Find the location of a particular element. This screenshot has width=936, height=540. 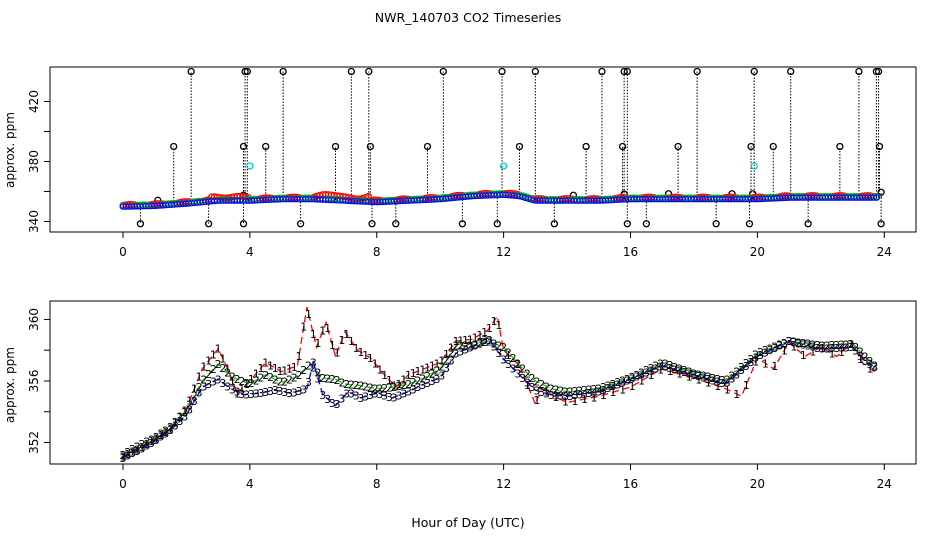

top-x-tick-label: 8 is located at coordinates (377, 252).